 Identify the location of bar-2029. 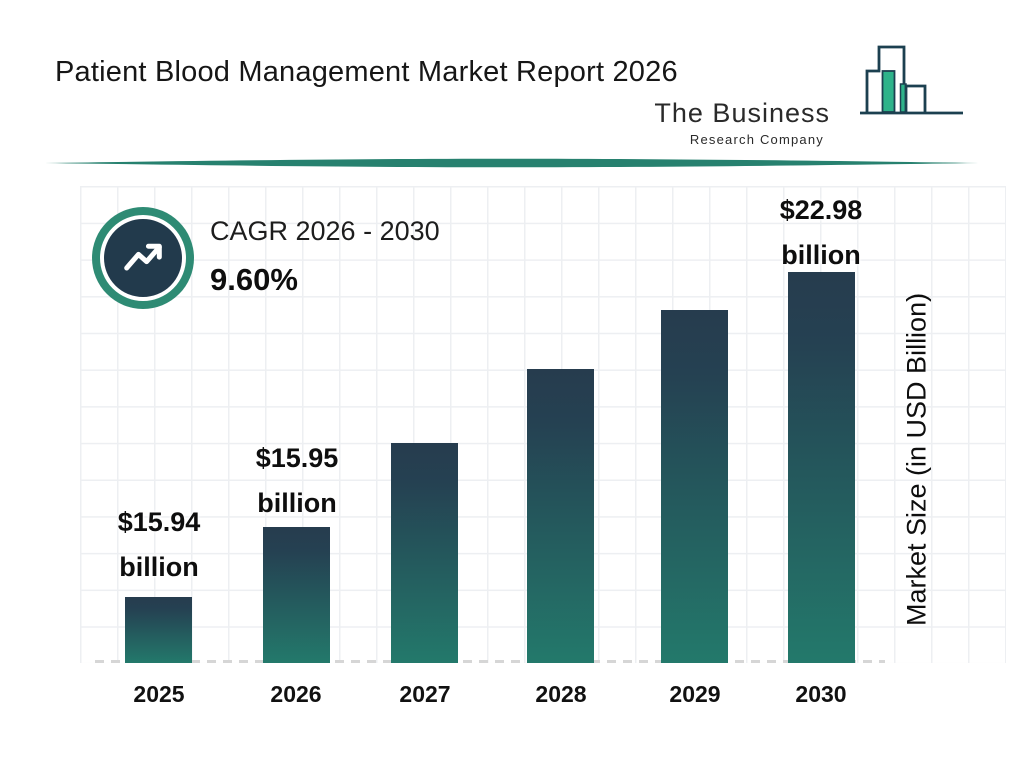
(694, 486).